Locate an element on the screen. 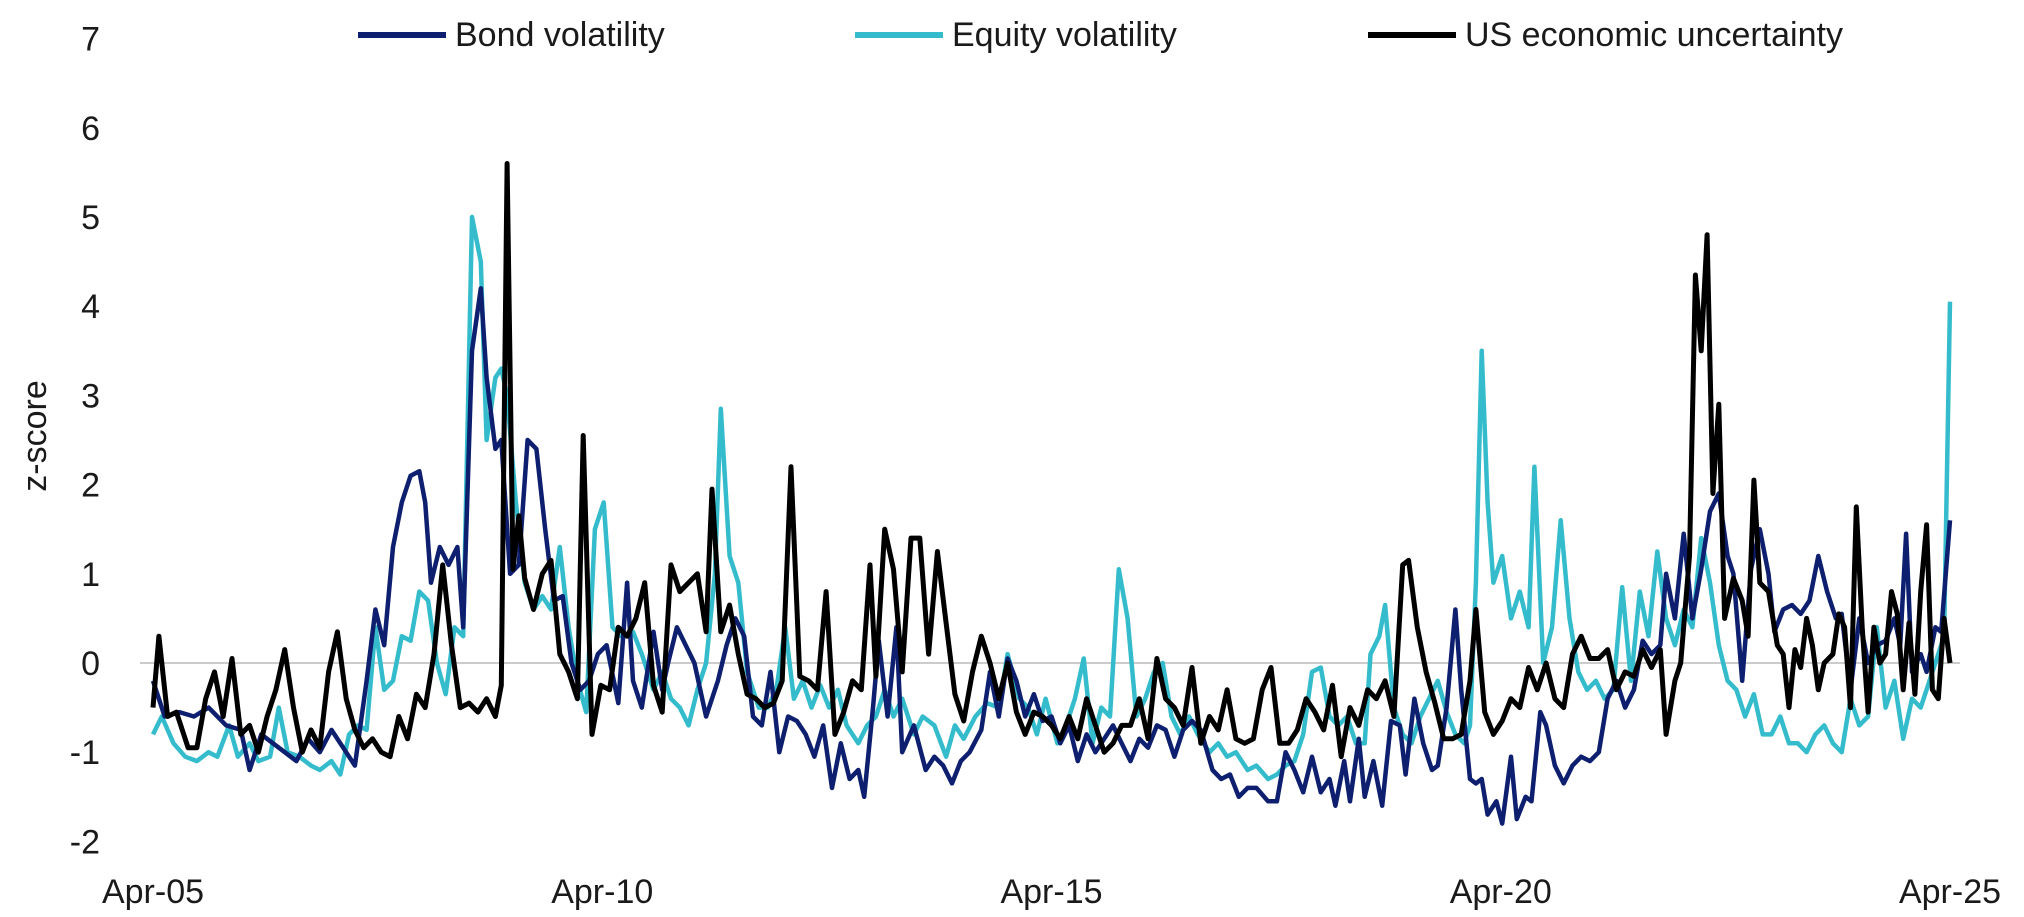  y-tick-label: 4 is located at coordinates (90, 307).